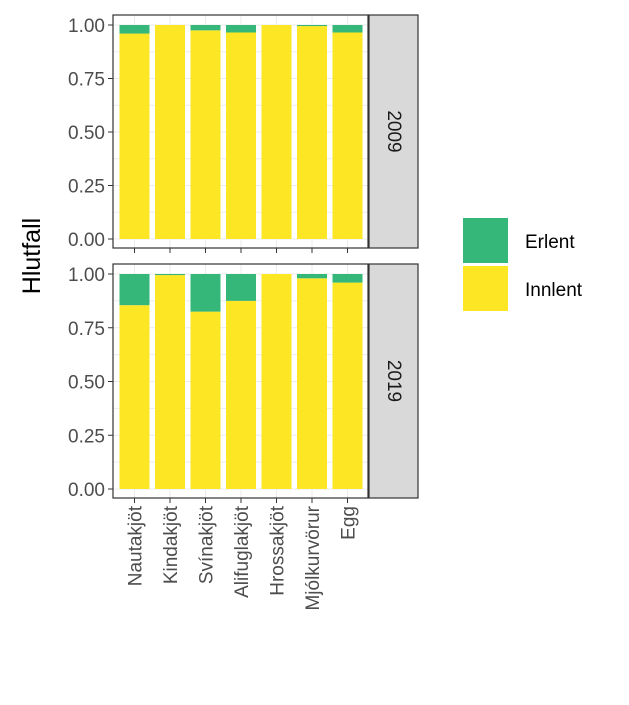 The height and width of the screenshot is (705, 629). What do you see at coordinates (136, 545) in the screenshot?
I see `x-category-label: Nautakjöt` at bounding box center [136, 545].